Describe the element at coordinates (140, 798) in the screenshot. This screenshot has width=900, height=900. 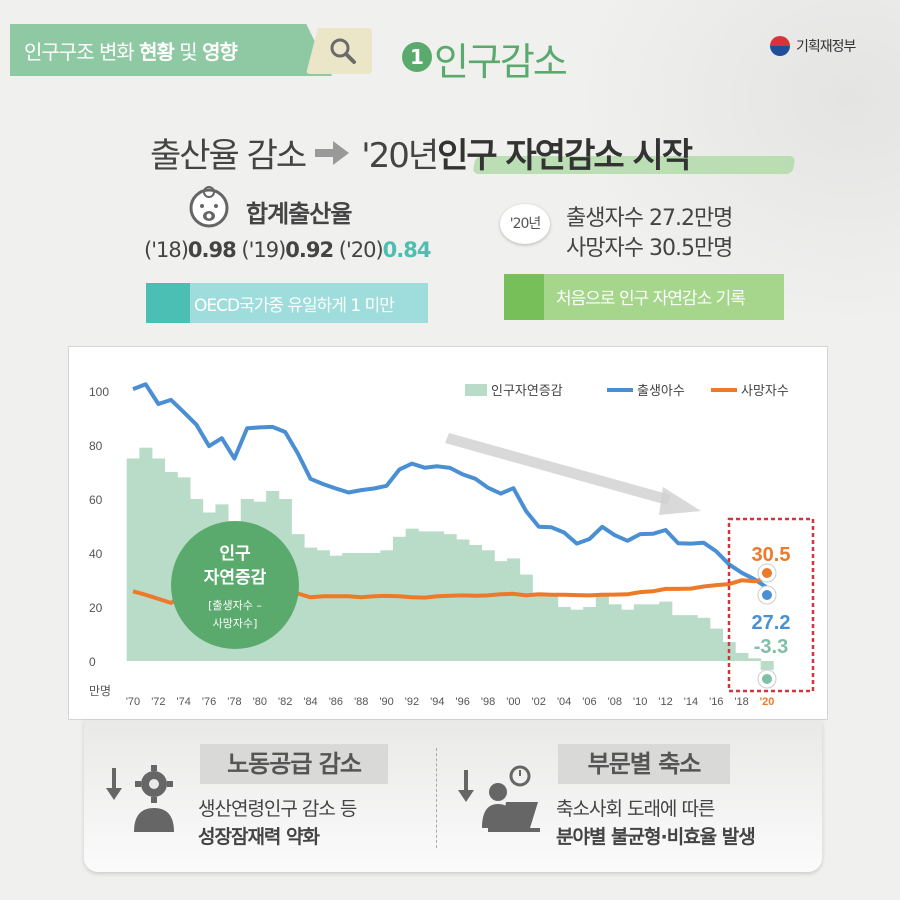
I see `gear-person-icon` at that location.